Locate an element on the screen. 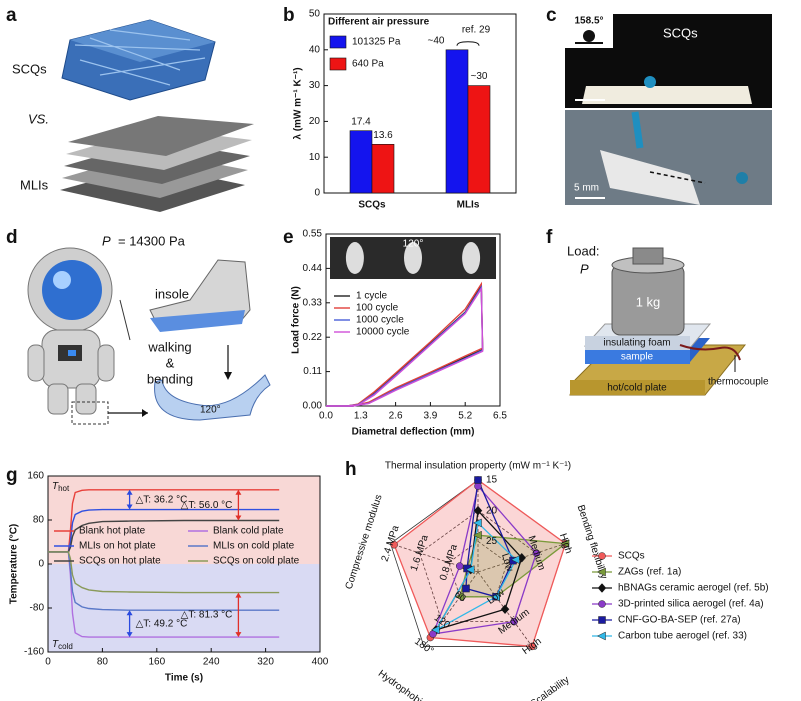  annotation: Tcold is located at coordinates (62, 645).